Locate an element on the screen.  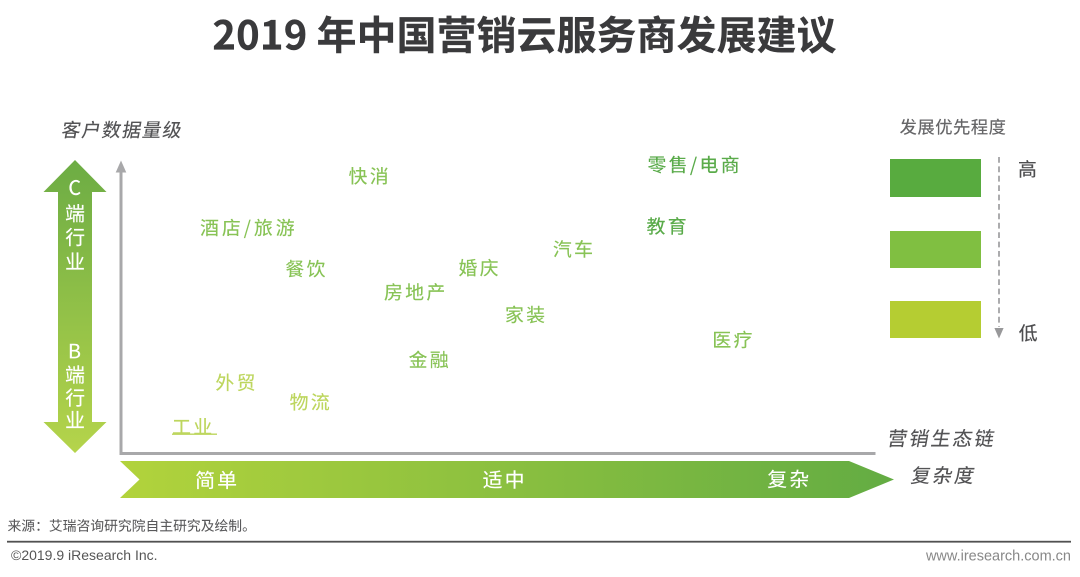
svg-text: www.iresearch.com.cn is located at coordinates (998, 557).